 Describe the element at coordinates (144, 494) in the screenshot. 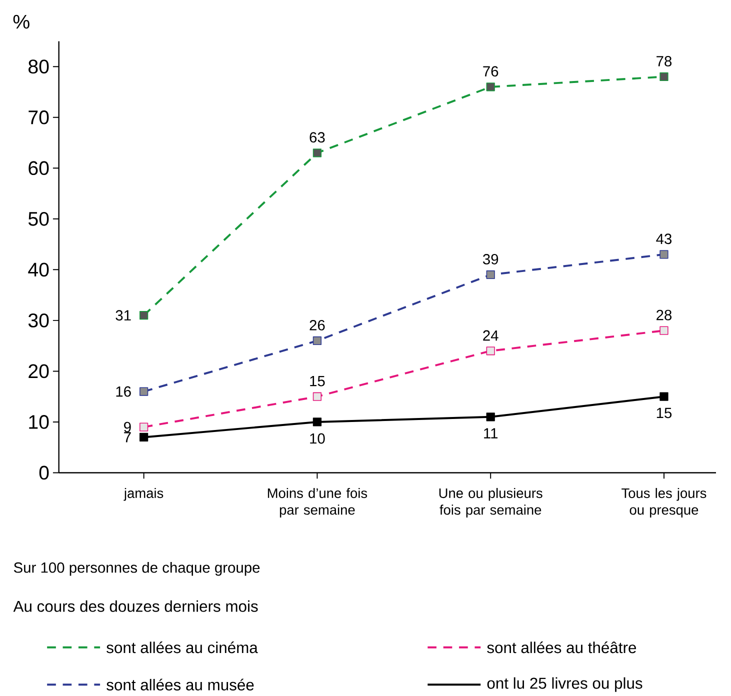

I see `x-tick-label: jamais` at that location.